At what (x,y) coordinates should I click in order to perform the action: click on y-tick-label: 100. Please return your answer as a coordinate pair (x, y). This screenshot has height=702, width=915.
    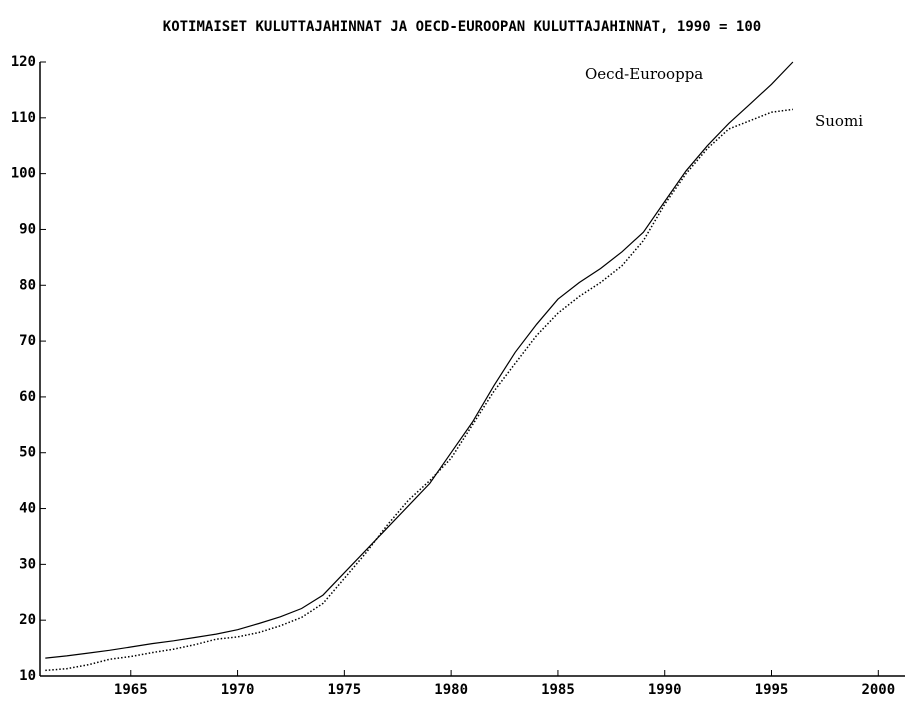
    Looking at the image, I should click on (23, 174).